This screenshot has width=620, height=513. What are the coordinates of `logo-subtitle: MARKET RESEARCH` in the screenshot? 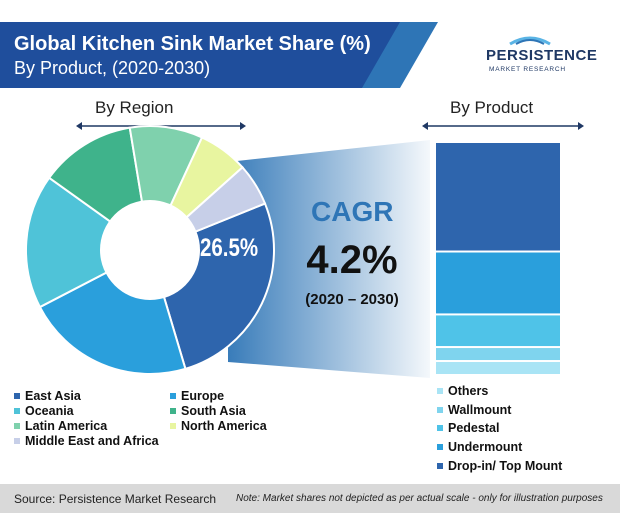 It's located at (527, 69).